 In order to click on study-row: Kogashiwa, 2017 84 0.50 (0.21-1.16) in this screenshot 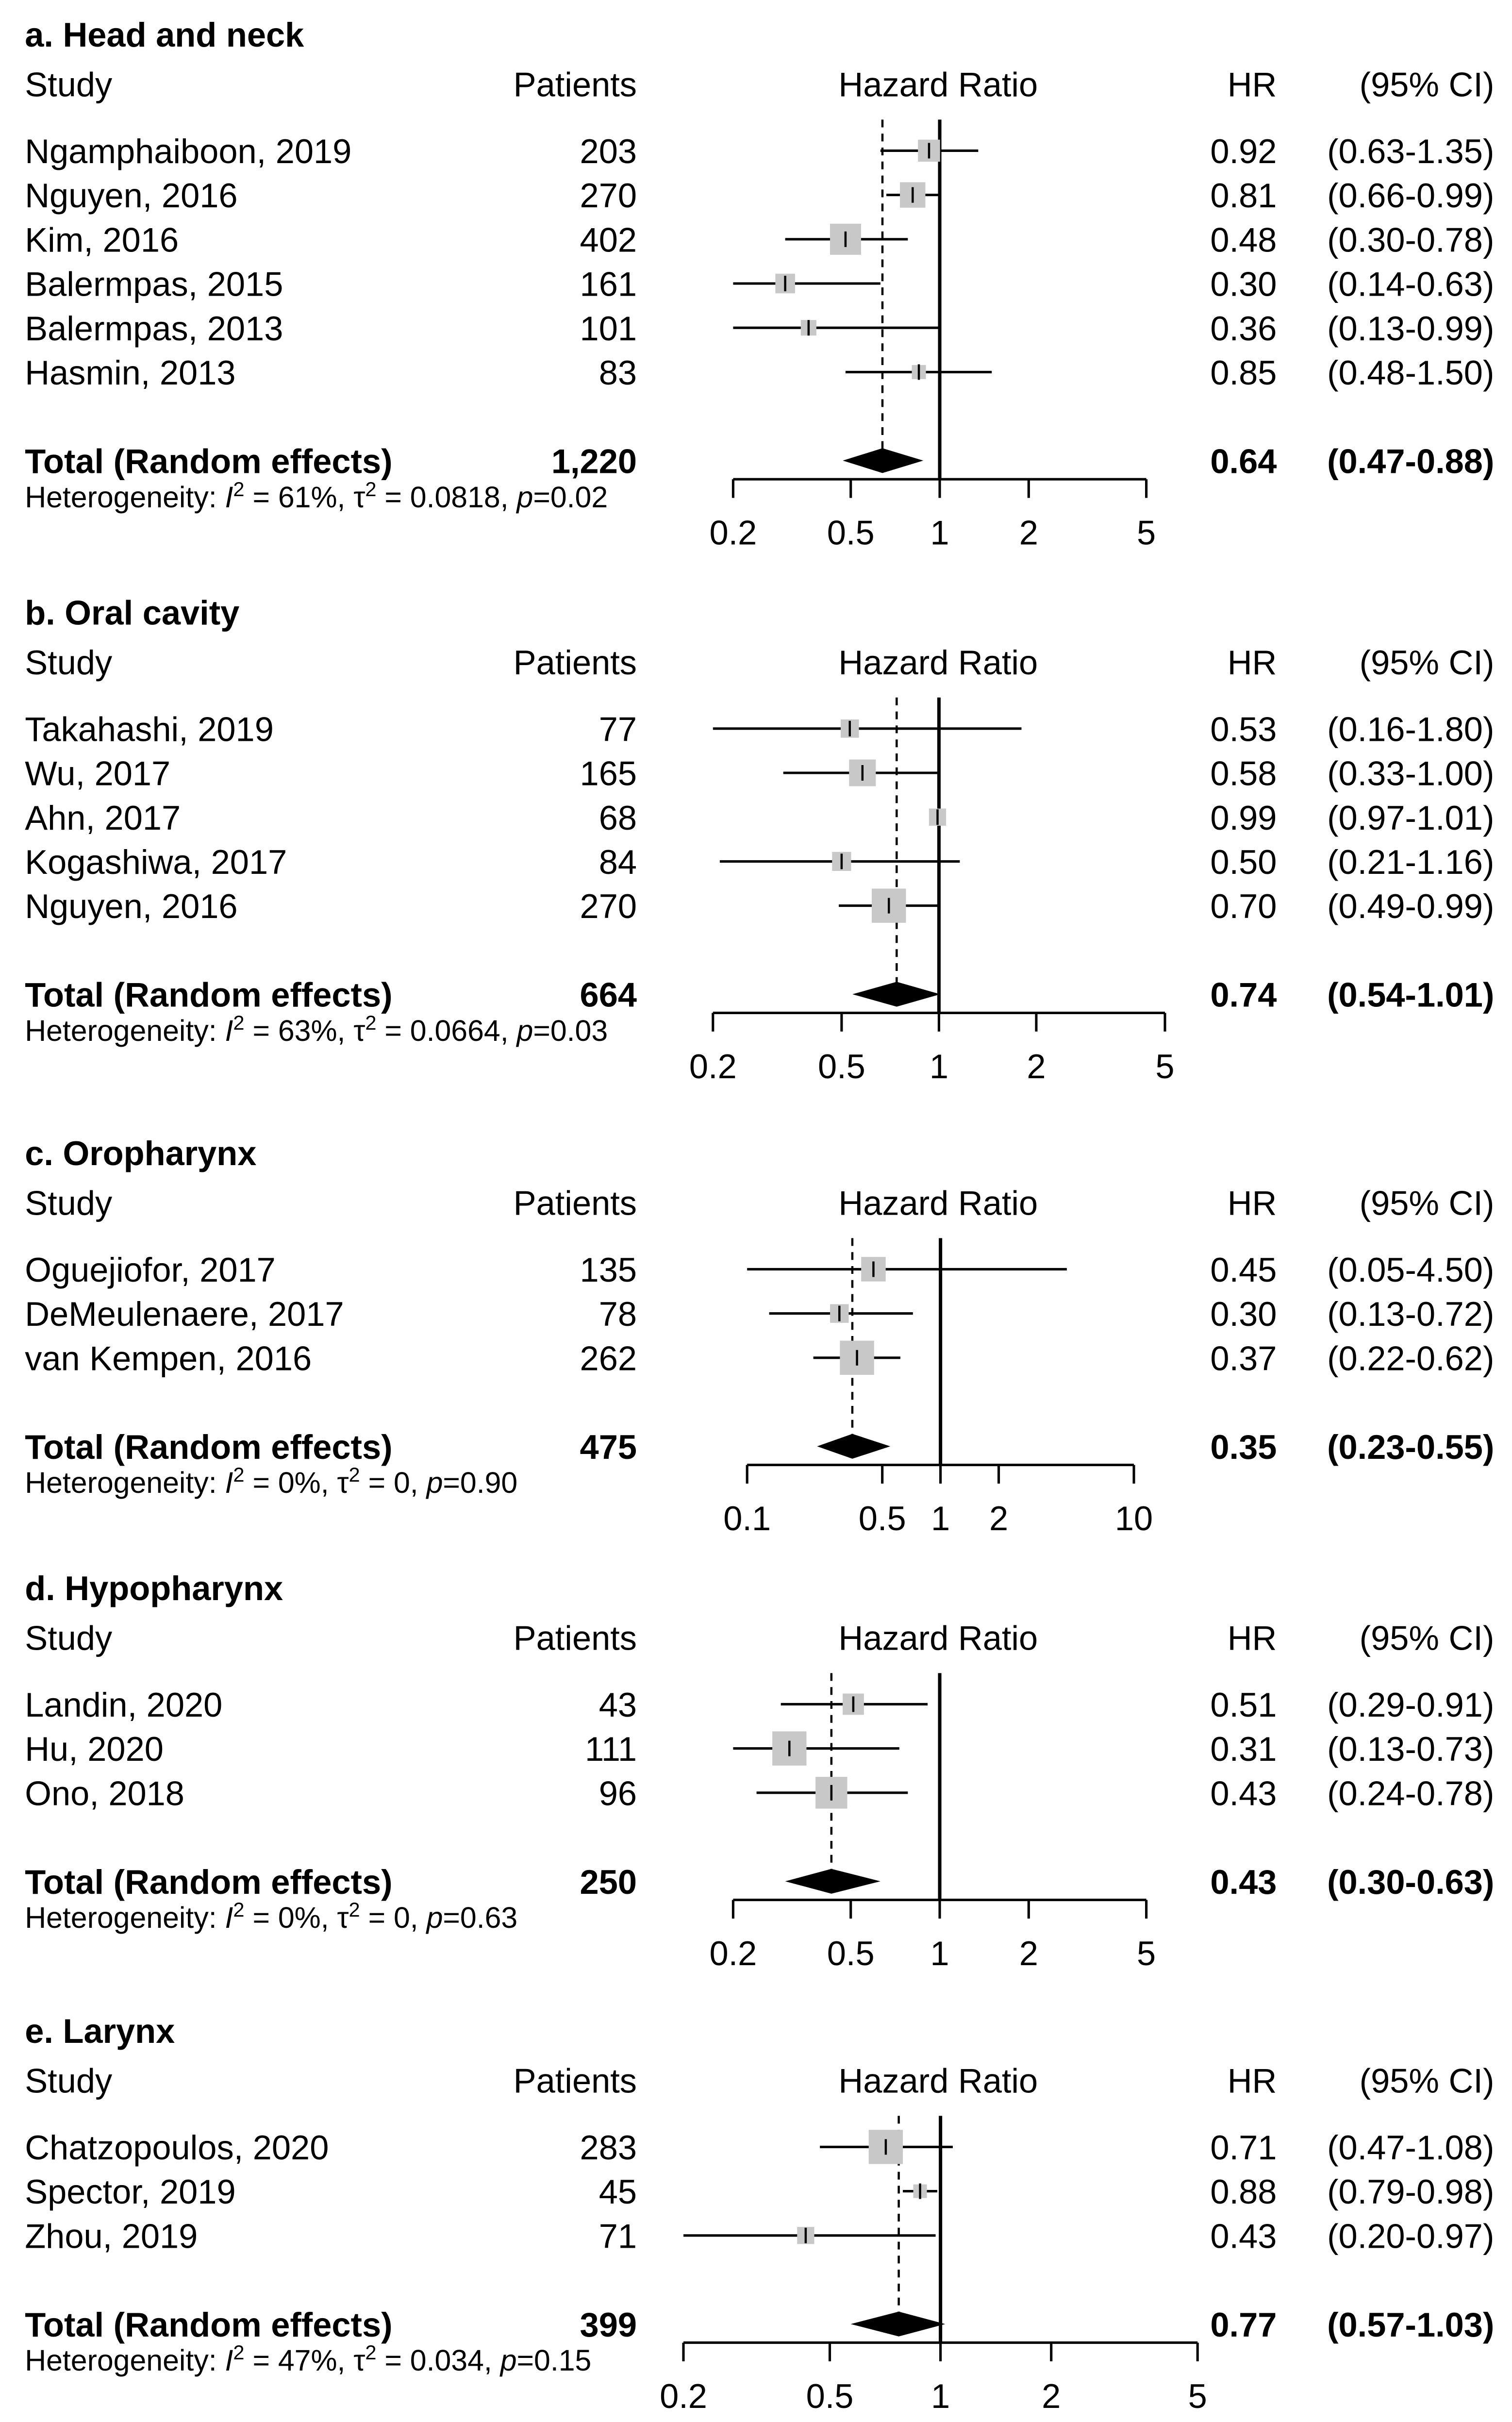, I will do `click(759, 862)`.